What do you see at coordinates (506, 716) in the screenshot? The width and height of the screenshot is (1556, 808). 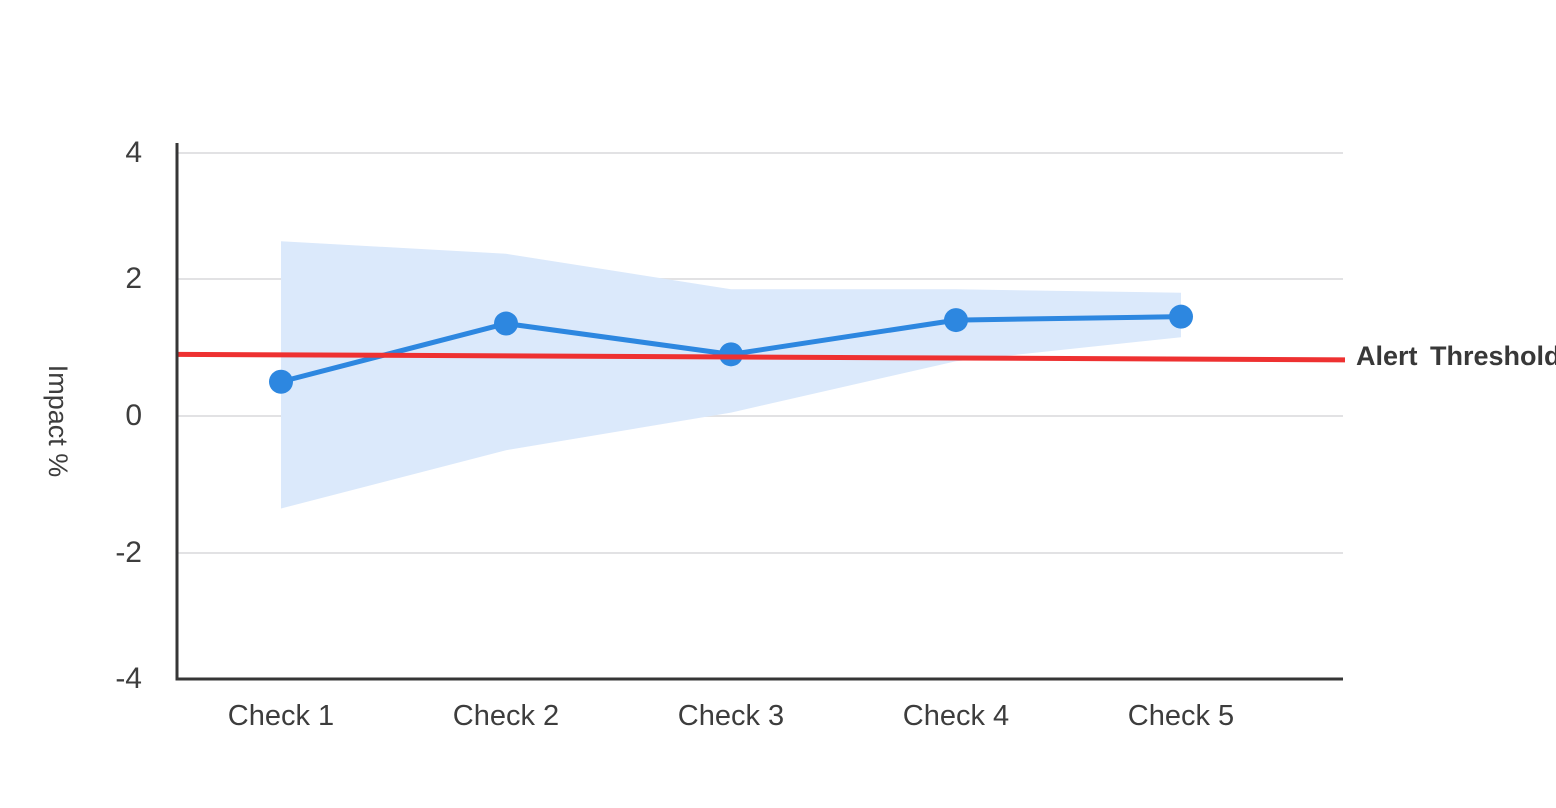 I see `x-tick-label: Check 2` at bounding box center [506, 716].